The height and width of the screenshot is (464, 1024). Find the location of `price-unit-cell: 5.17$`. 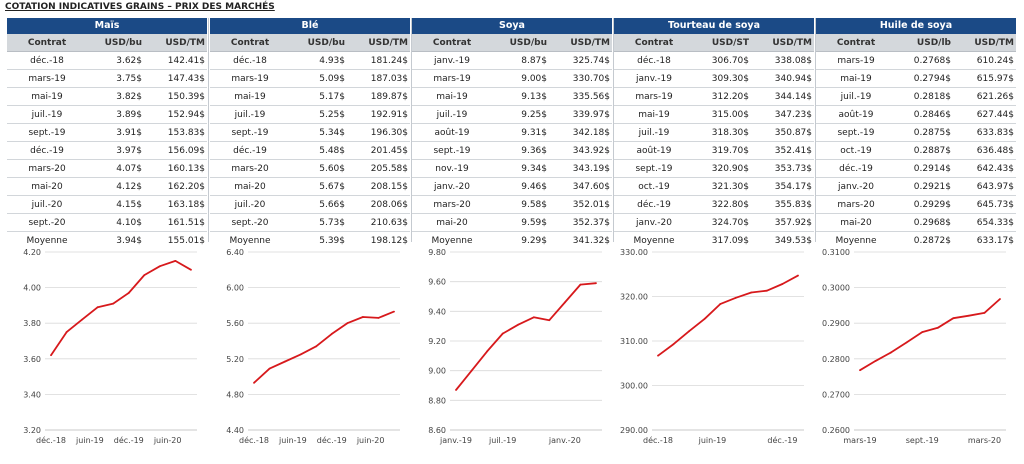

price-unit-cell: 5.17$ is located at coordinates (332, 96).